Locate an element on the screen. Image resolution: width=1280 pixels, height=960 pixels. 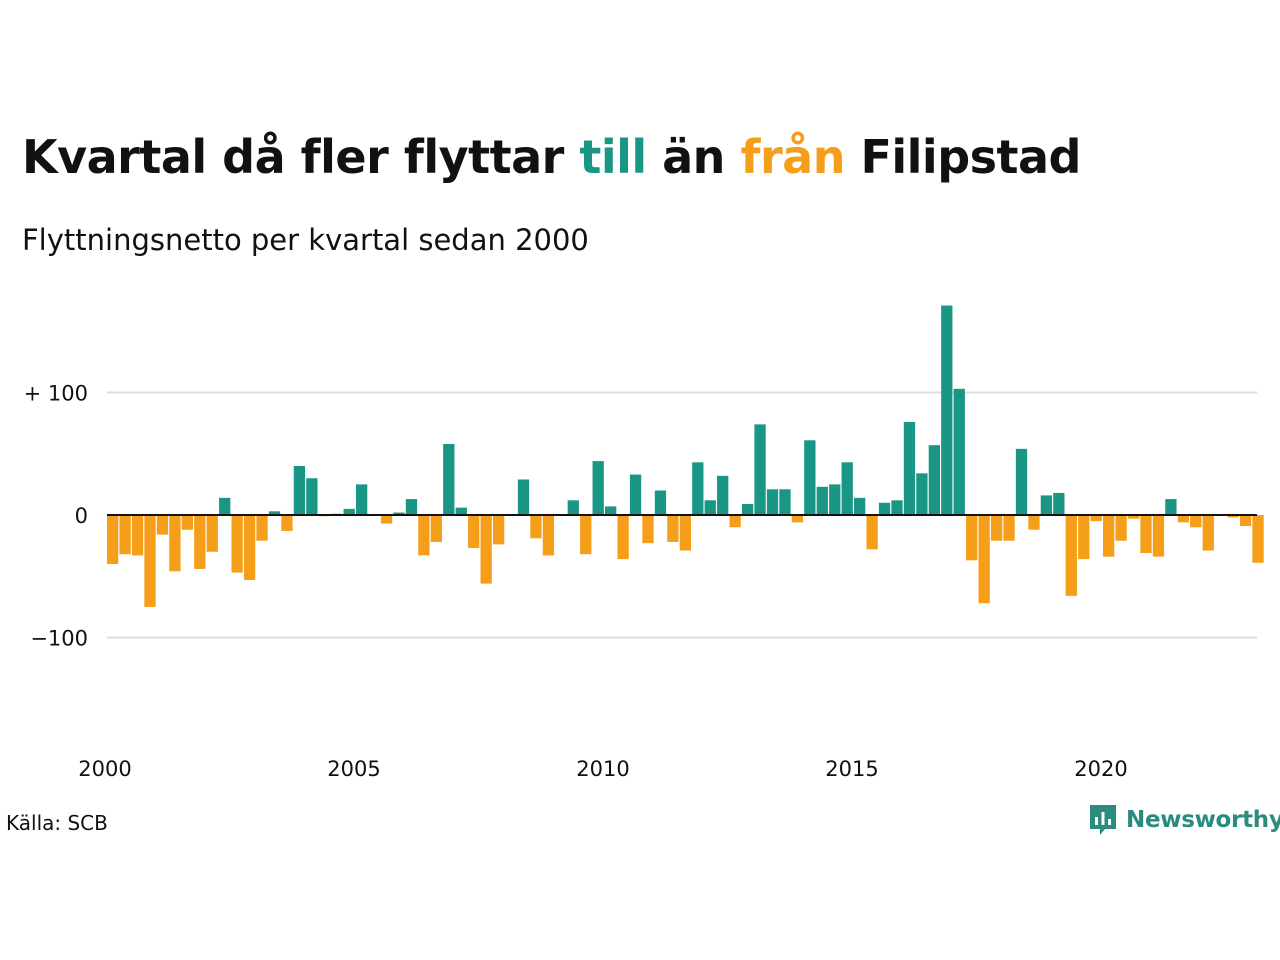
x-tick-label: 2020 is located at coordinates (1100, 769).